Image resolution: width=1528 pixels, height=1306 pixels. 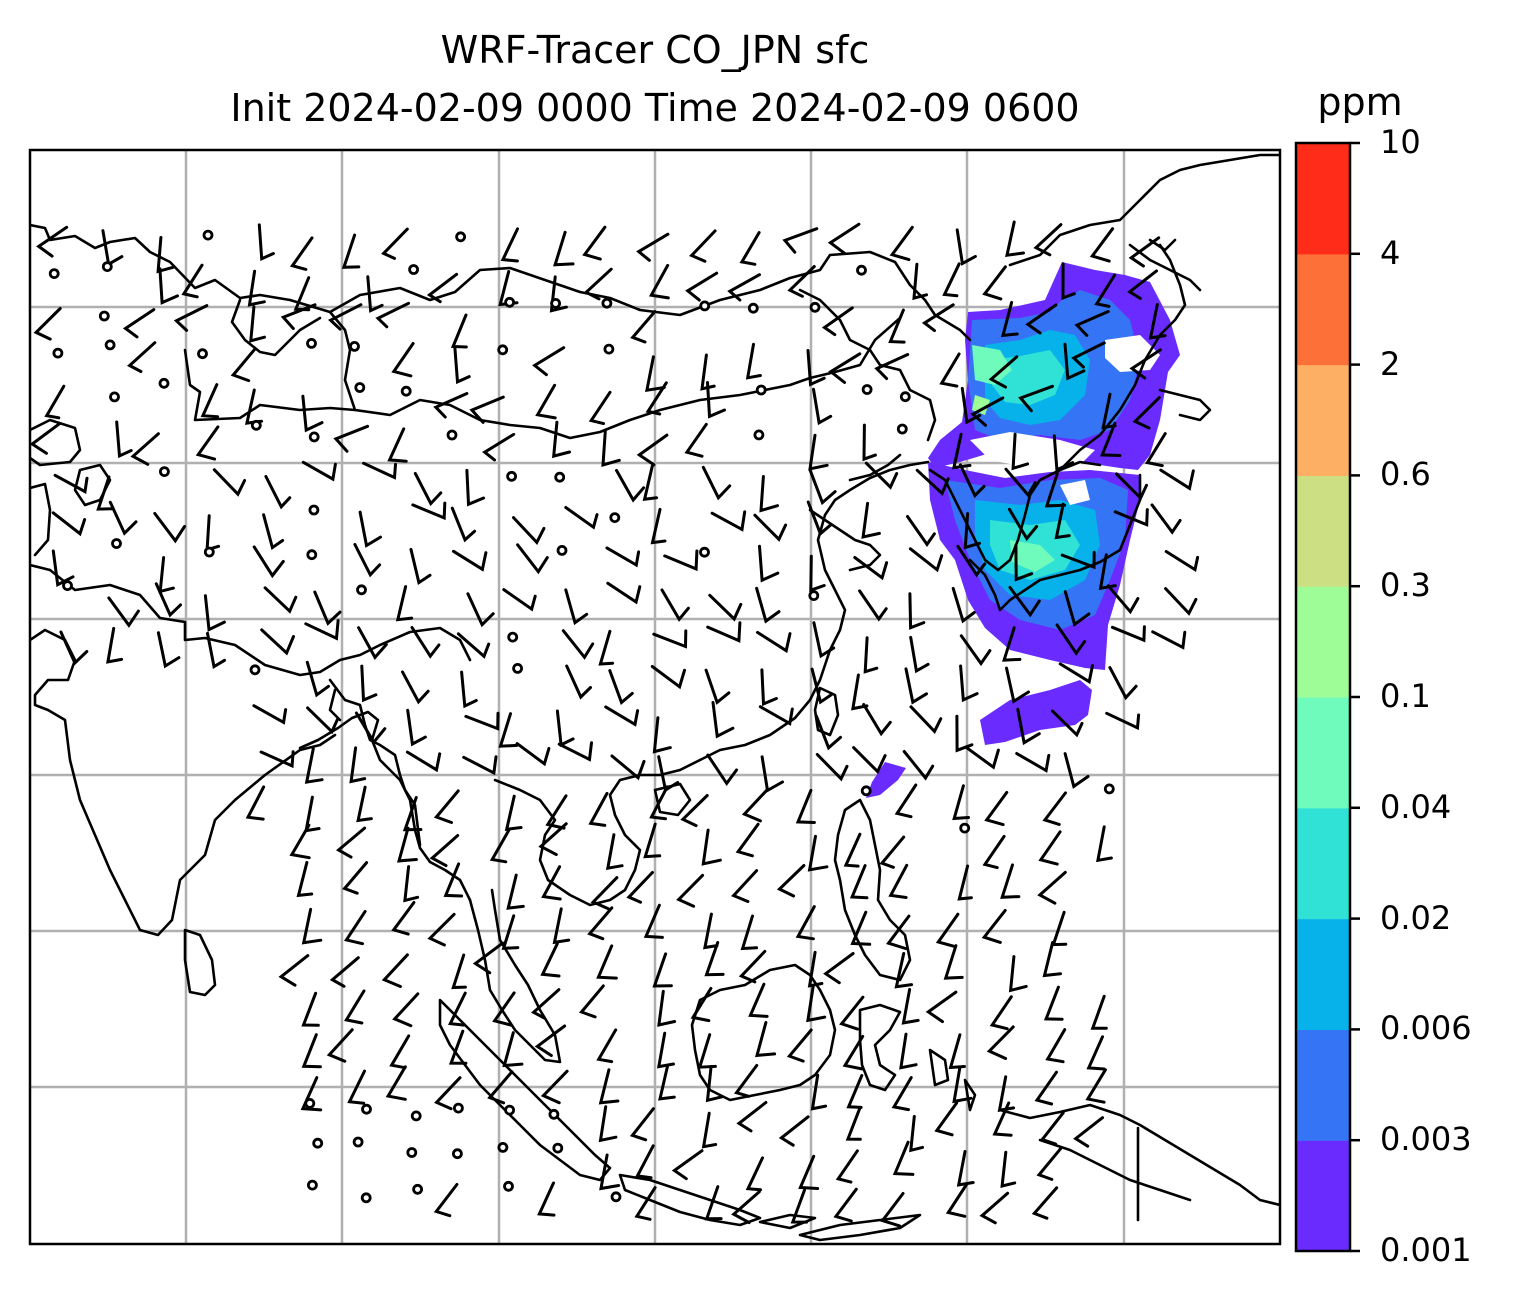 What do you see at coordinates (826, 711) in the screenshot?
I see `coast-taiwan` at bounding box center [826, 711].